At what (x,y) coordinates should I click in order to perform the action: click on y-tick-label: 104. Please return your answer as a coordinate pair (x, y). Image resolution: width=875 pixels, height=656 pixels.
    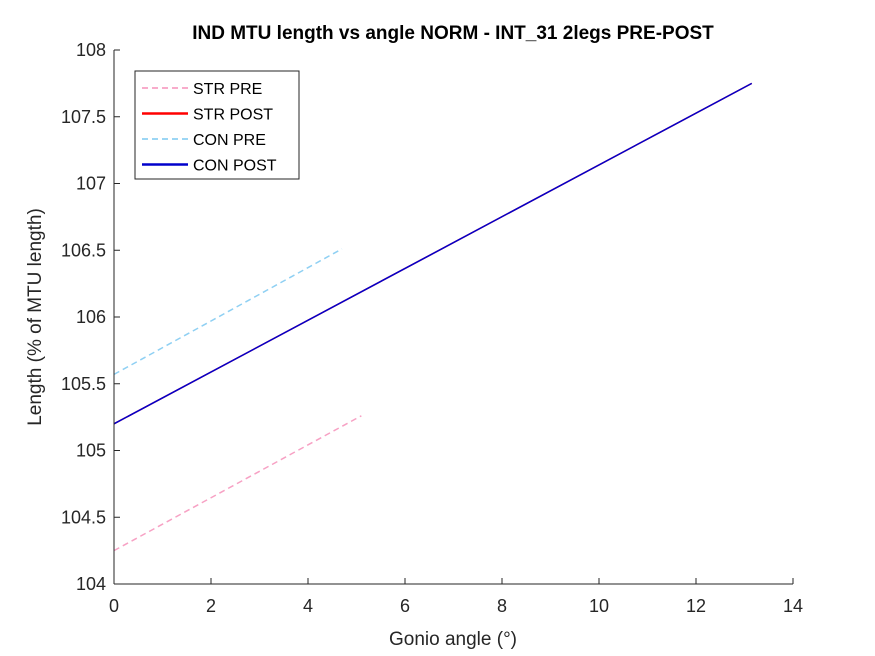
    Looking at the image, I should click on (91, 584).